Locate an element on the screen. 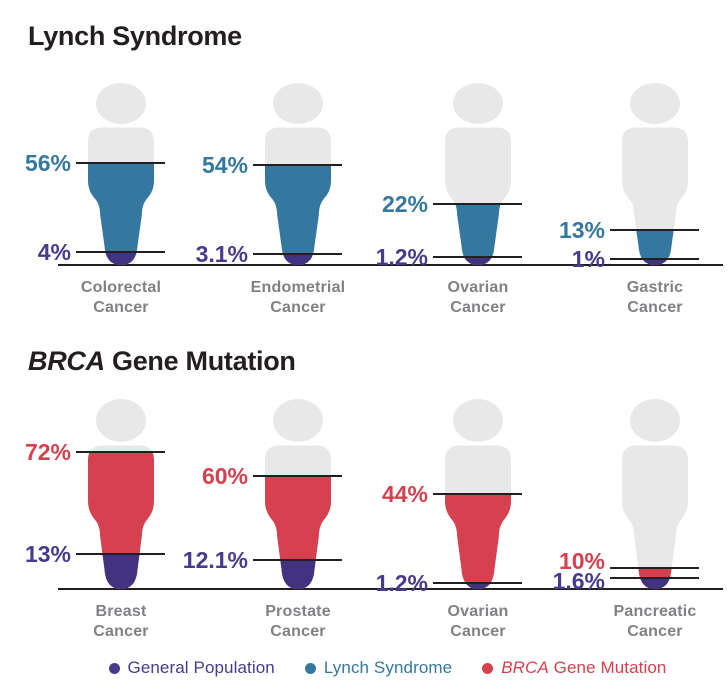 The width and height of the screenshot is (727, 698). category-label: Endometrial Cancer is located at coordinates (298, 297).